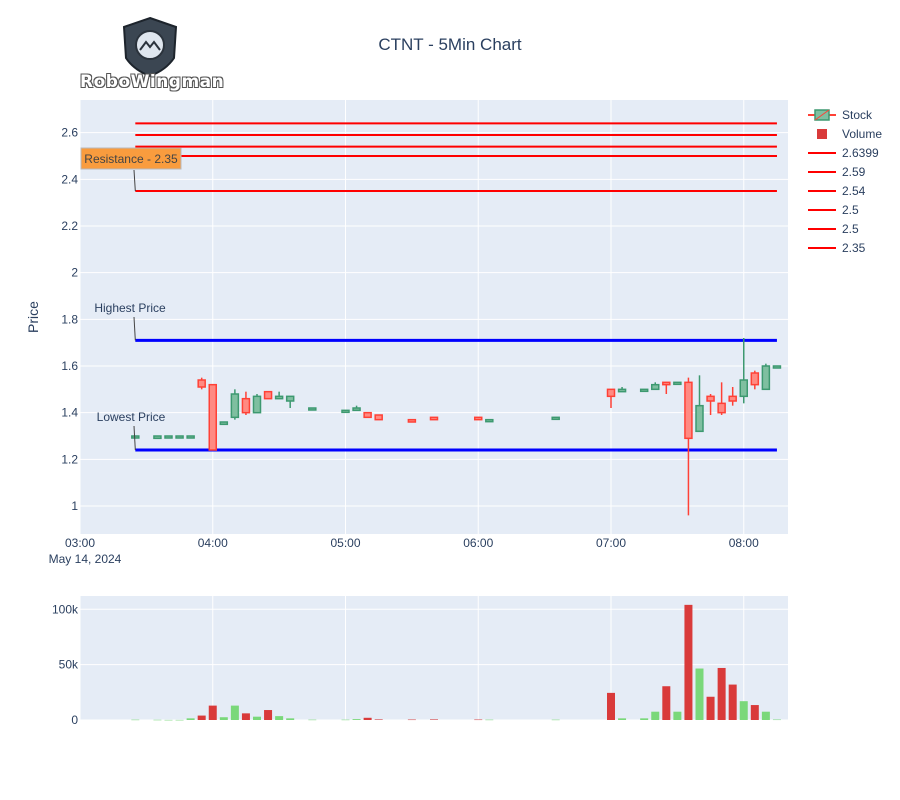  What do you see at coordinates (69, 665) in the screenshot?
I see `volume-tick-label: 50k` at bounding box center [69, 665].